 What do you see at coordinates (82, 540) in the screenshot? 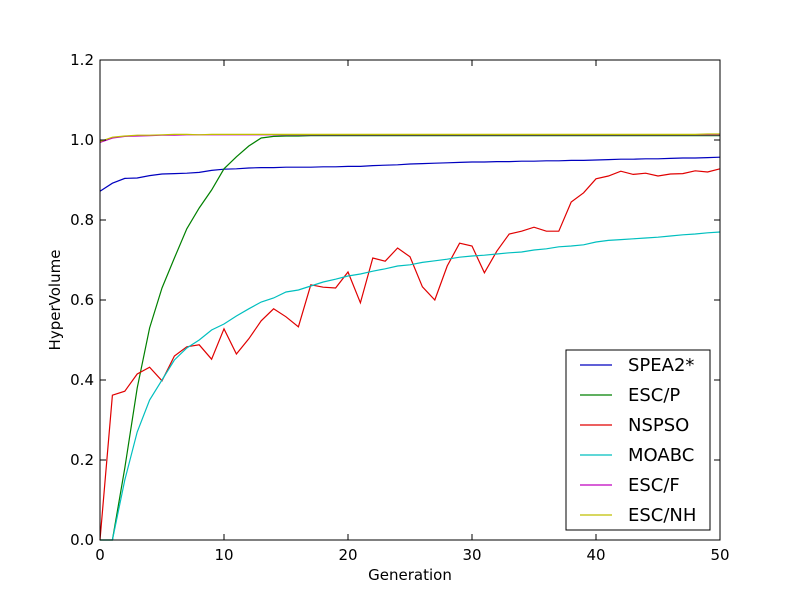
I see `y-tick-label: 0.0` at bounding box center [82, 540].